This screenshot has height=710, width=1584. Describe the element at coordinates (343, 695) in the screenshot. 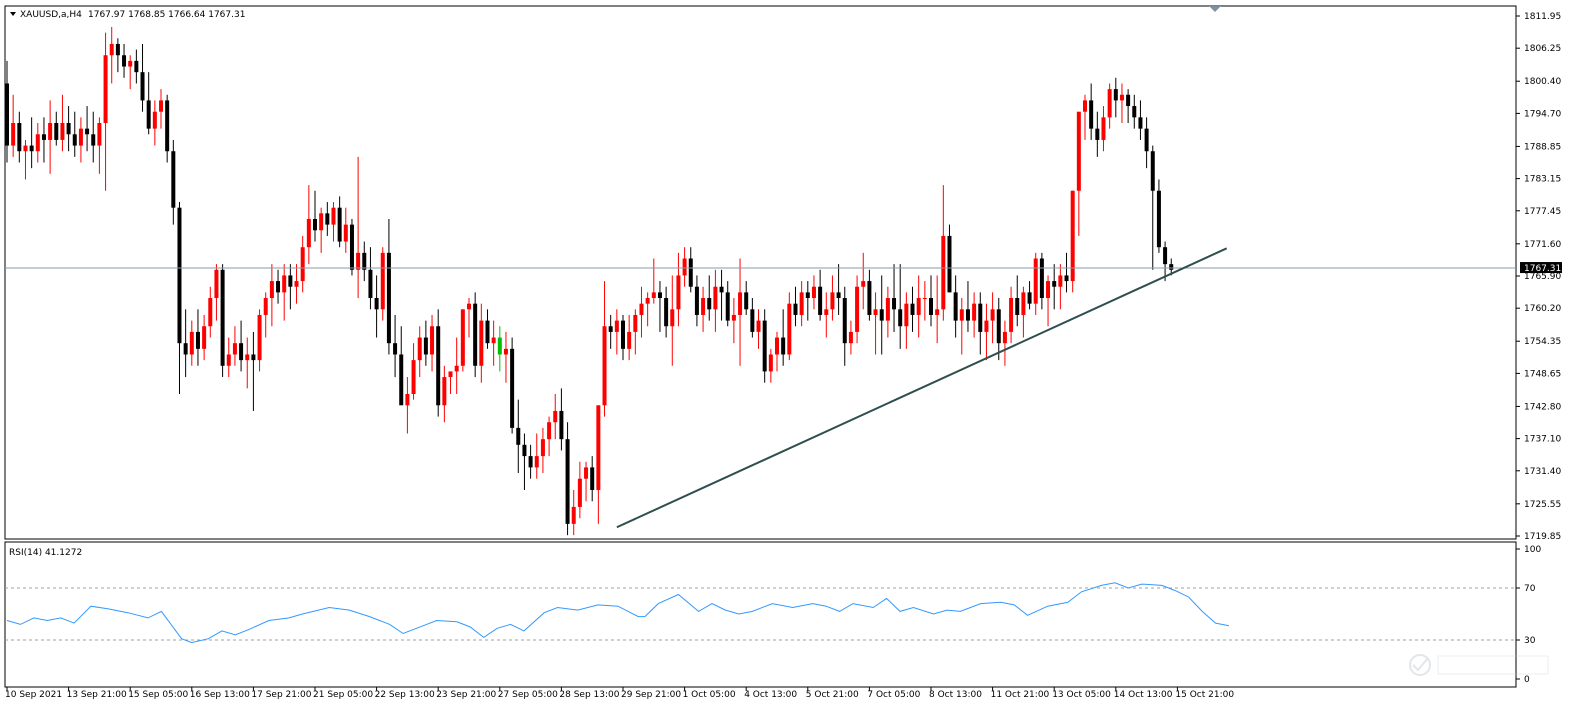

I see `time-tick-label: 21 Sep 05:00` at that location.